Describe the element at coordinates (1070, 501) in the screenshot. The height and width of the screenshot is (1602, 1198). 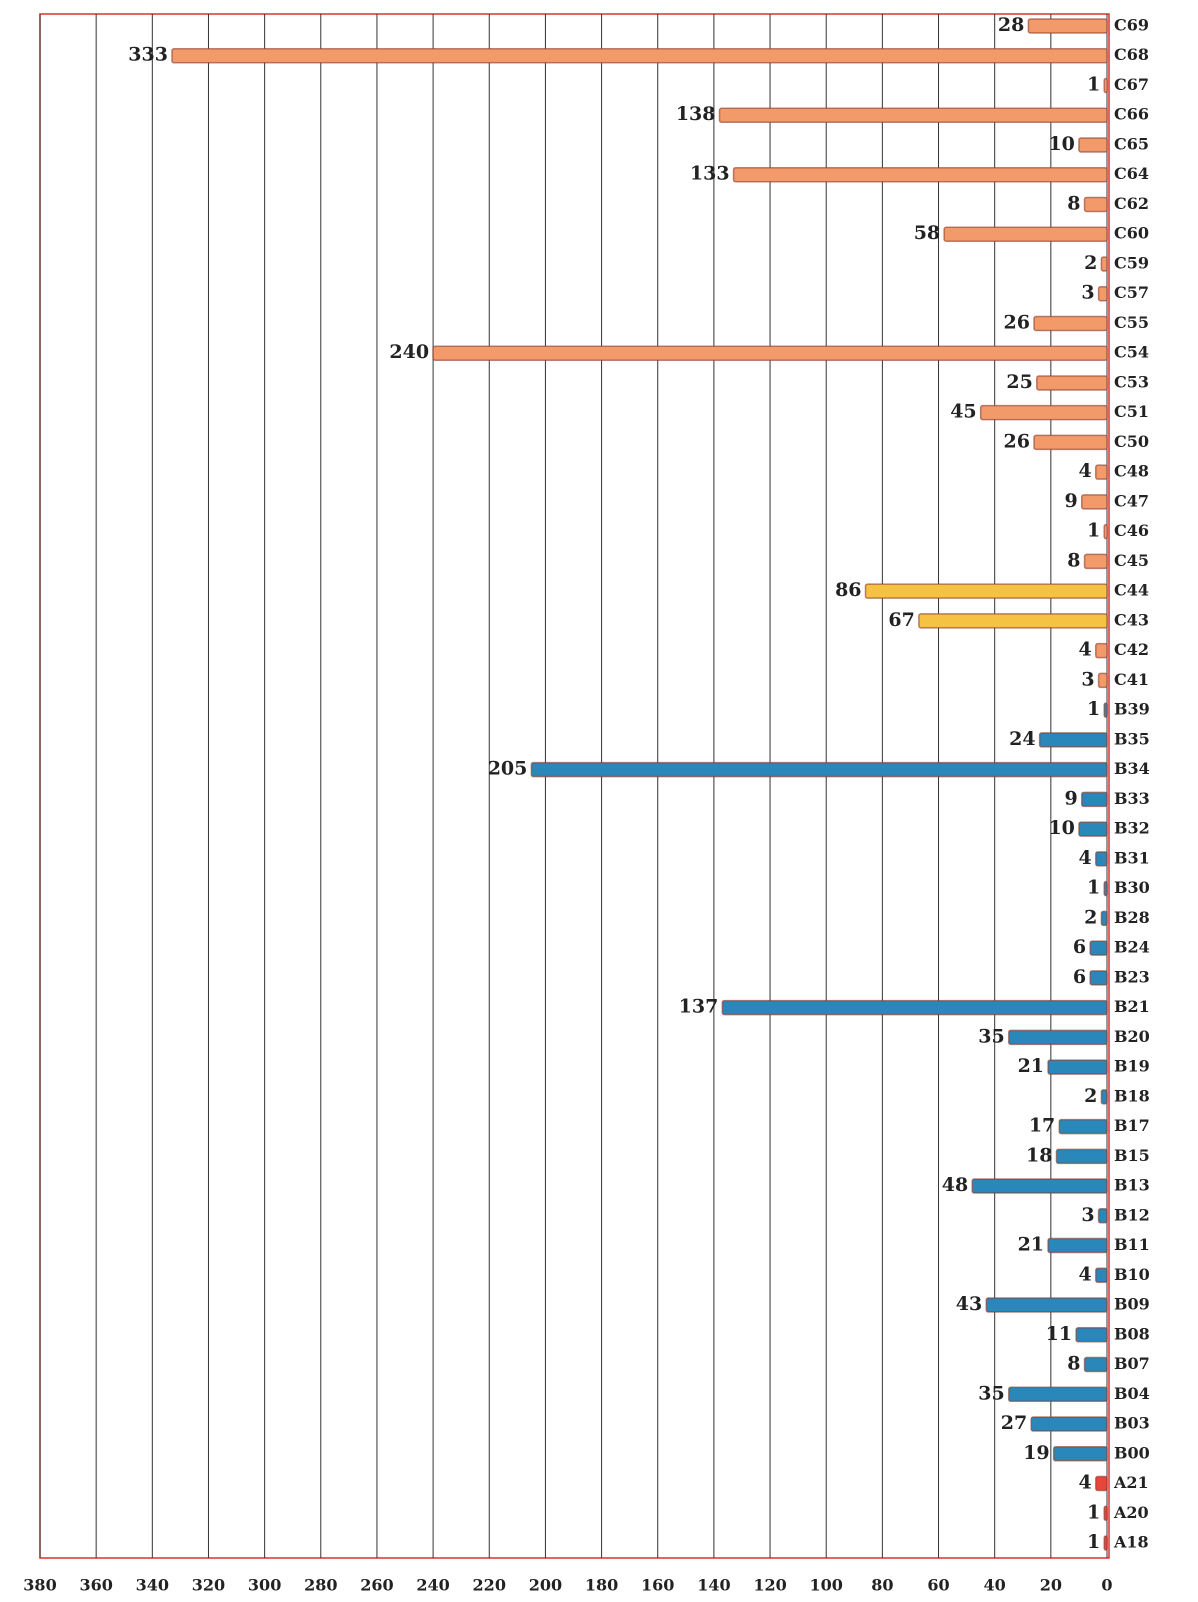
I see `value-label: 9` at that location.